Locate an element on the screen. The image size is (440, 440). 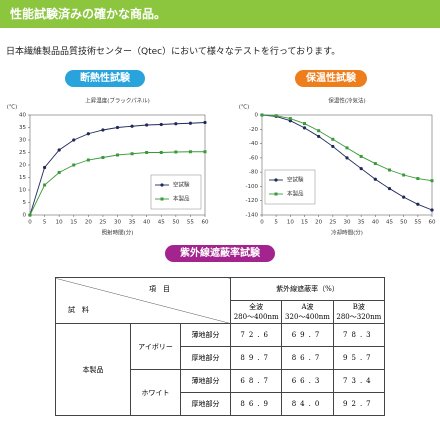
item-header: 項 目 is located at coordinates (159, 289).